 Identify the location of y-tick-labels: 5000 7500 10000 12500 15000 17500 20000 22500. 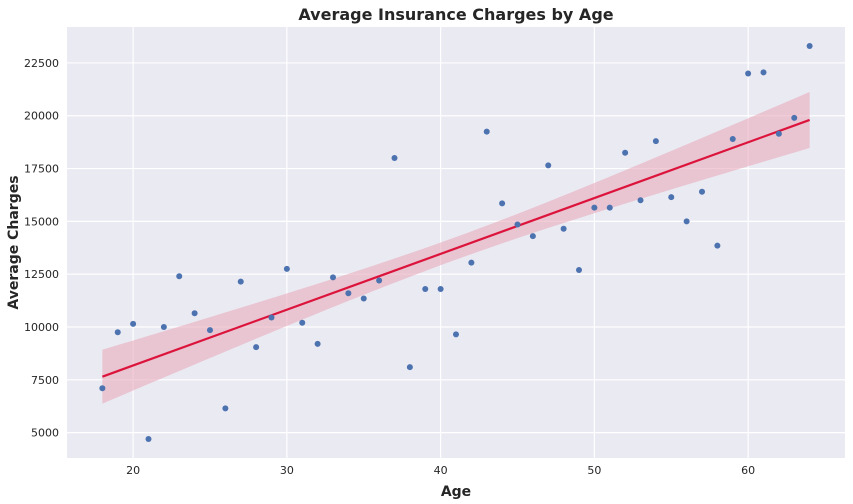
(41, 248).